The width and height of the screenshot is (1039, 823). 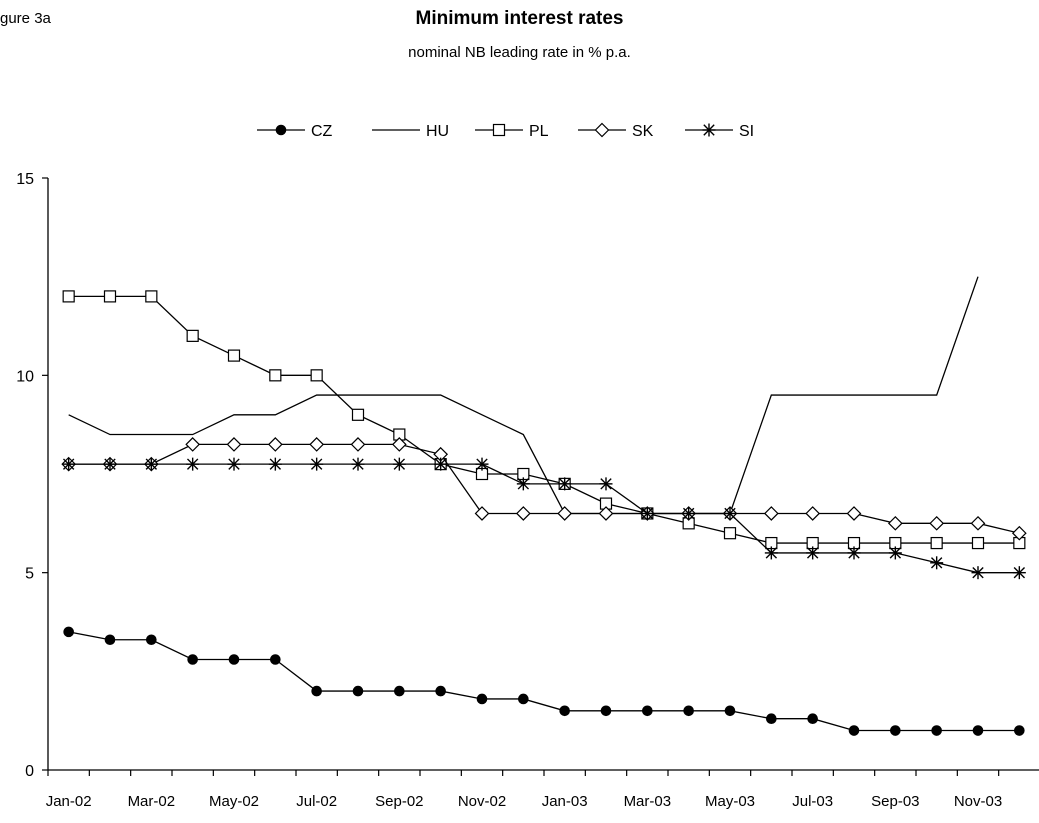 What do you see at coordinates (730, 801) in the screenshot?
I see `x-tick-label: May-03` at bounding box center [730, 801].